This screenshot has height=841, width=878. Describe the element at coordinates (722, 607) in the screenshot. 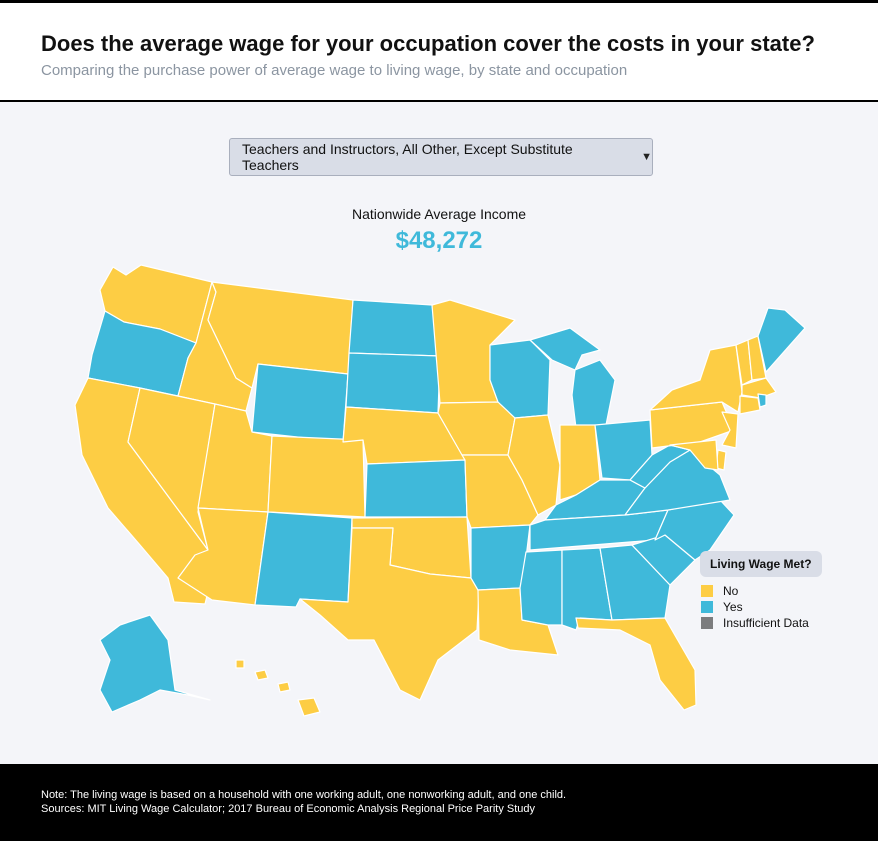

I see `legend-item-yes: Yes` at that location.